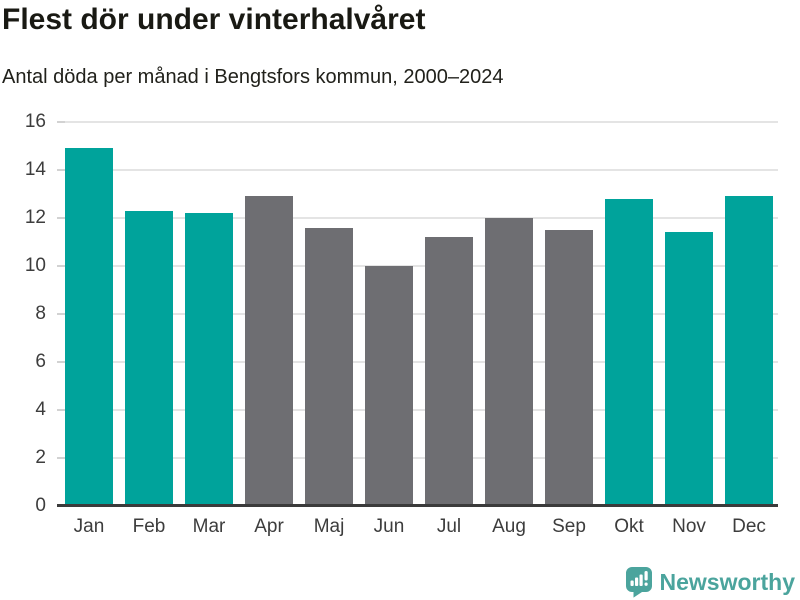 The image size is (800, 600). I want to click on chart-title: Flest dör under vinterhalvåret, so click(214, 19).